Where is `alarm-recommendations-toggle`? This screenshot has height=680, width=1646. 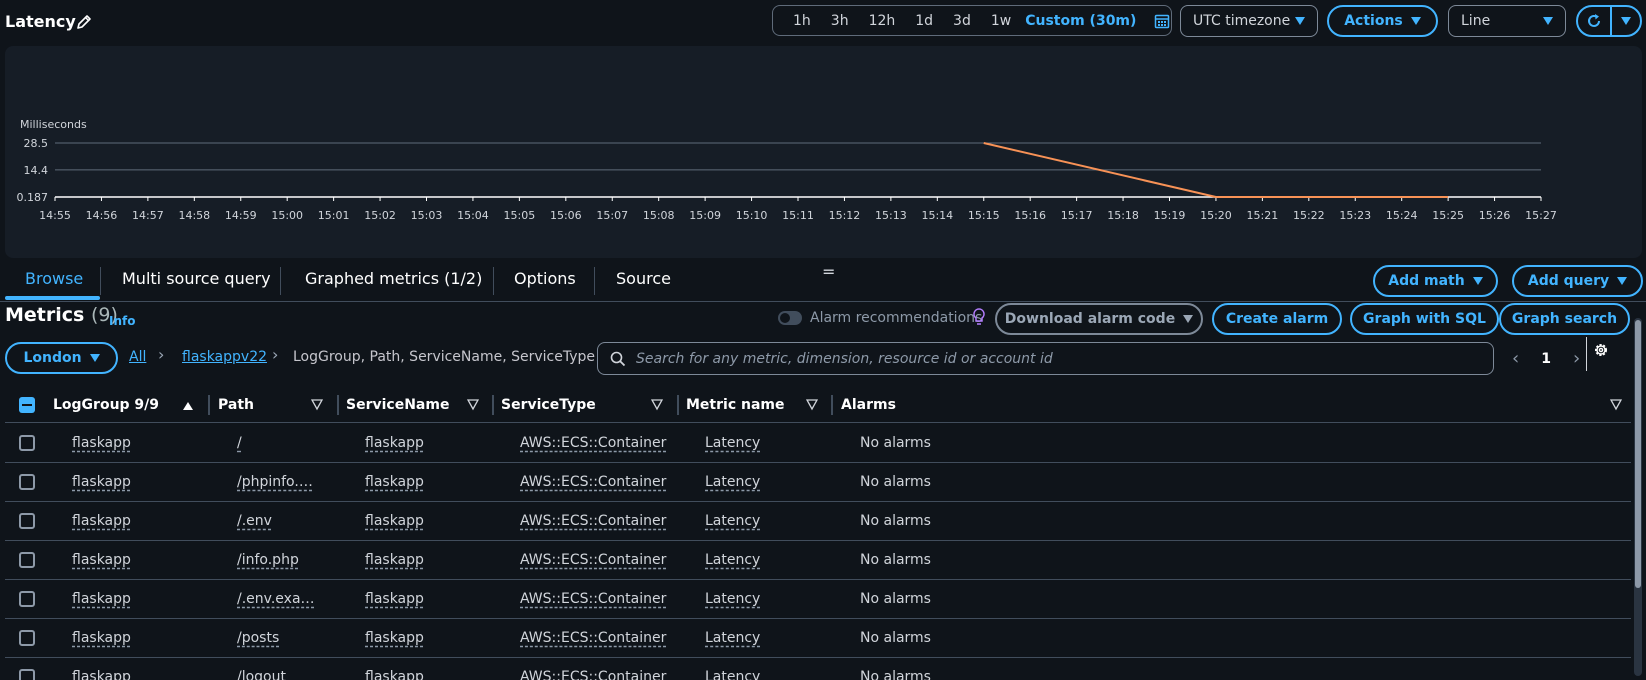 alarm-recommendations-toggle is located at coordinates (790, 318).